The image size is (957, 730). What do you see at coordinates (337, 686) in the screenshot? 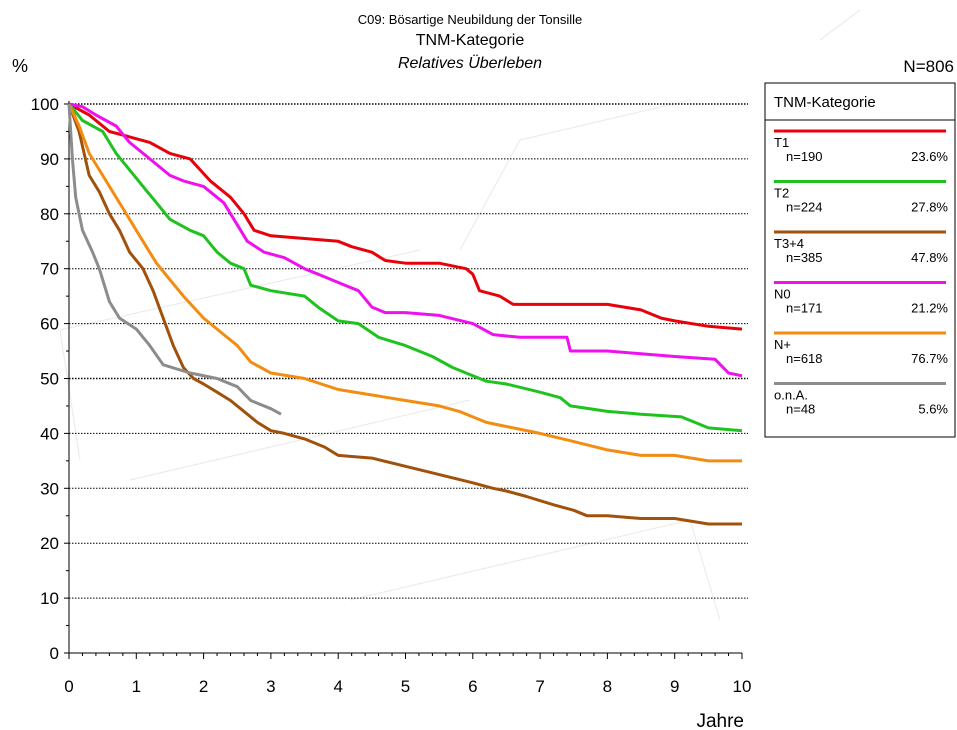
I see `x-tick-label: 4` at bounding box center [337, 686].